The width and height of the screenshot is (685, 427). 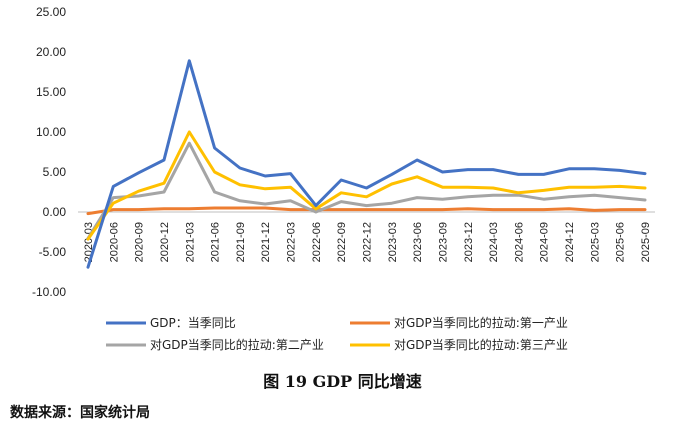 I want to click on y-tick-label: 25.00, so click(x=51, y=12).